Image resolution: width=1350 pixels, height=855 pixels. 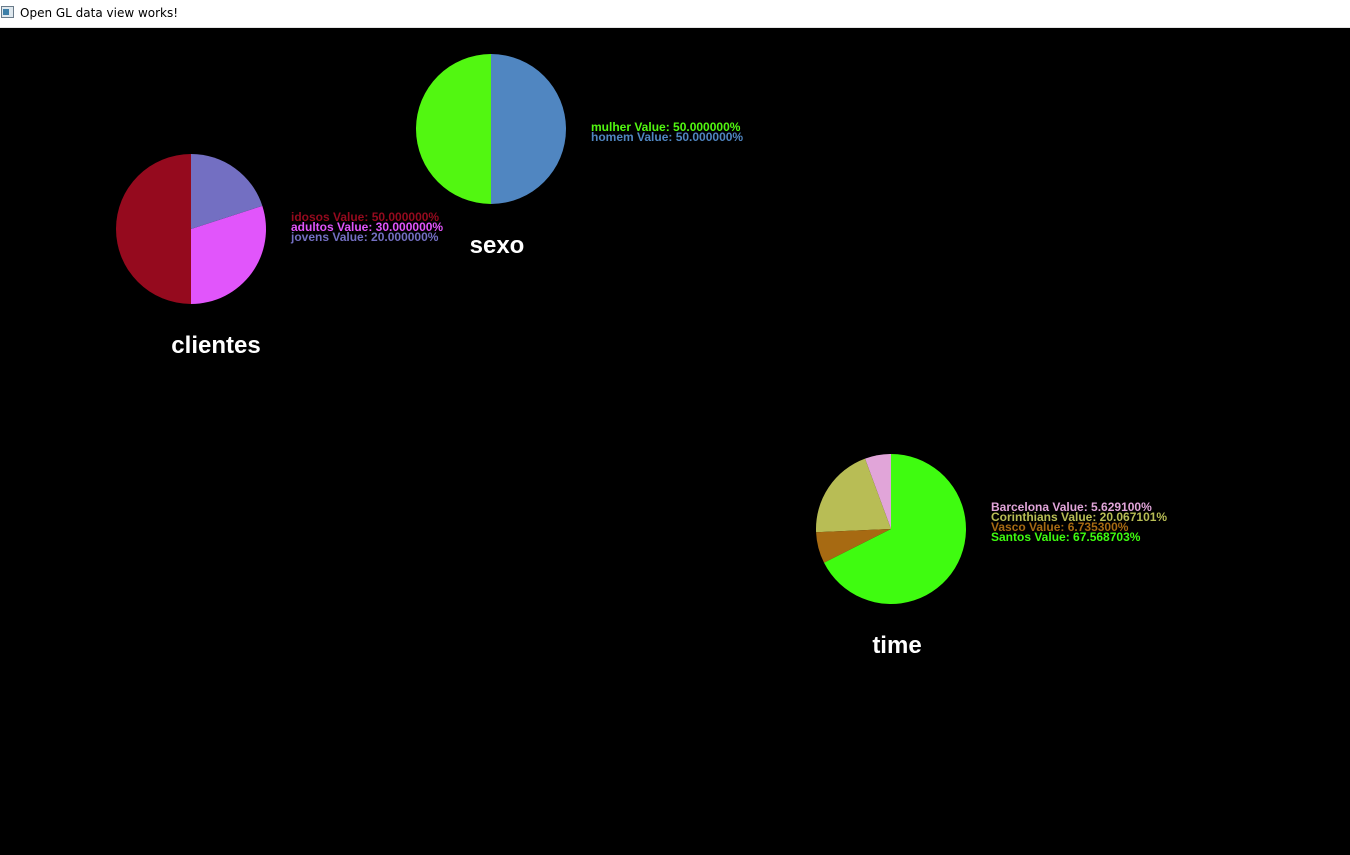 I want to click on chart-title-clientes: clientes, so click(x=215, y=345).